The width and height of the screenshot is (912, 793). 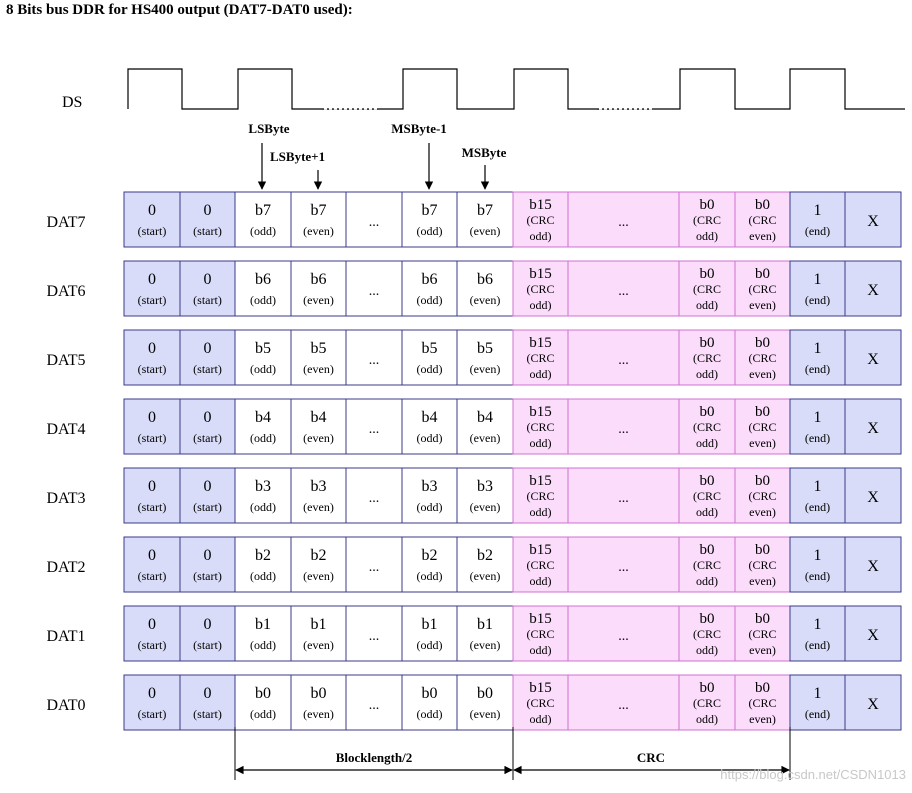 What do you see at coordinates (263, 348) in the screenshot?
I see `data-bit: b5` at bounding box center [263, 348].